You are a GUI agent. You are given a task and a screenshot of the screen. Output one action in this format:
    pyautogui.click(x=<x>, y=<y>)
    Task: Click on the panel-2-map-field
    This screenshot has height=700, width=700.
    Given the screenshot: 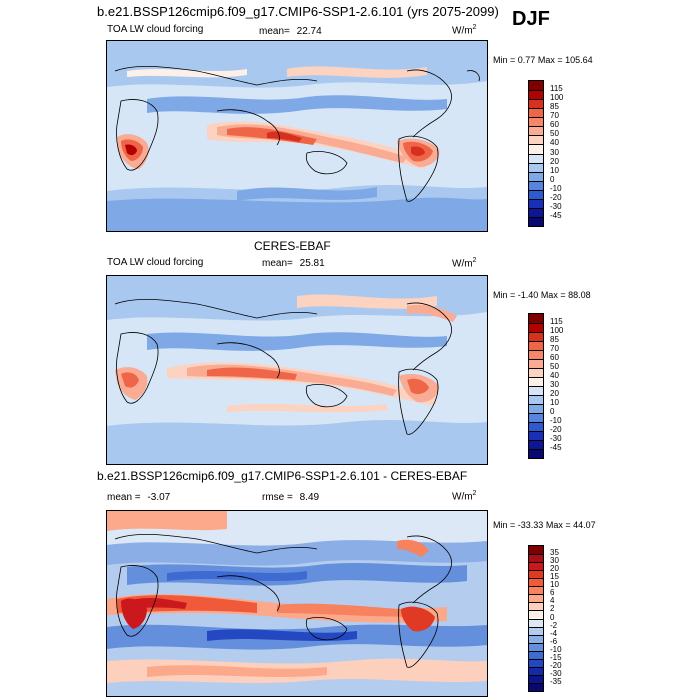 What is the action you would take?
    pyautogui.click(x=297, y=370)
    